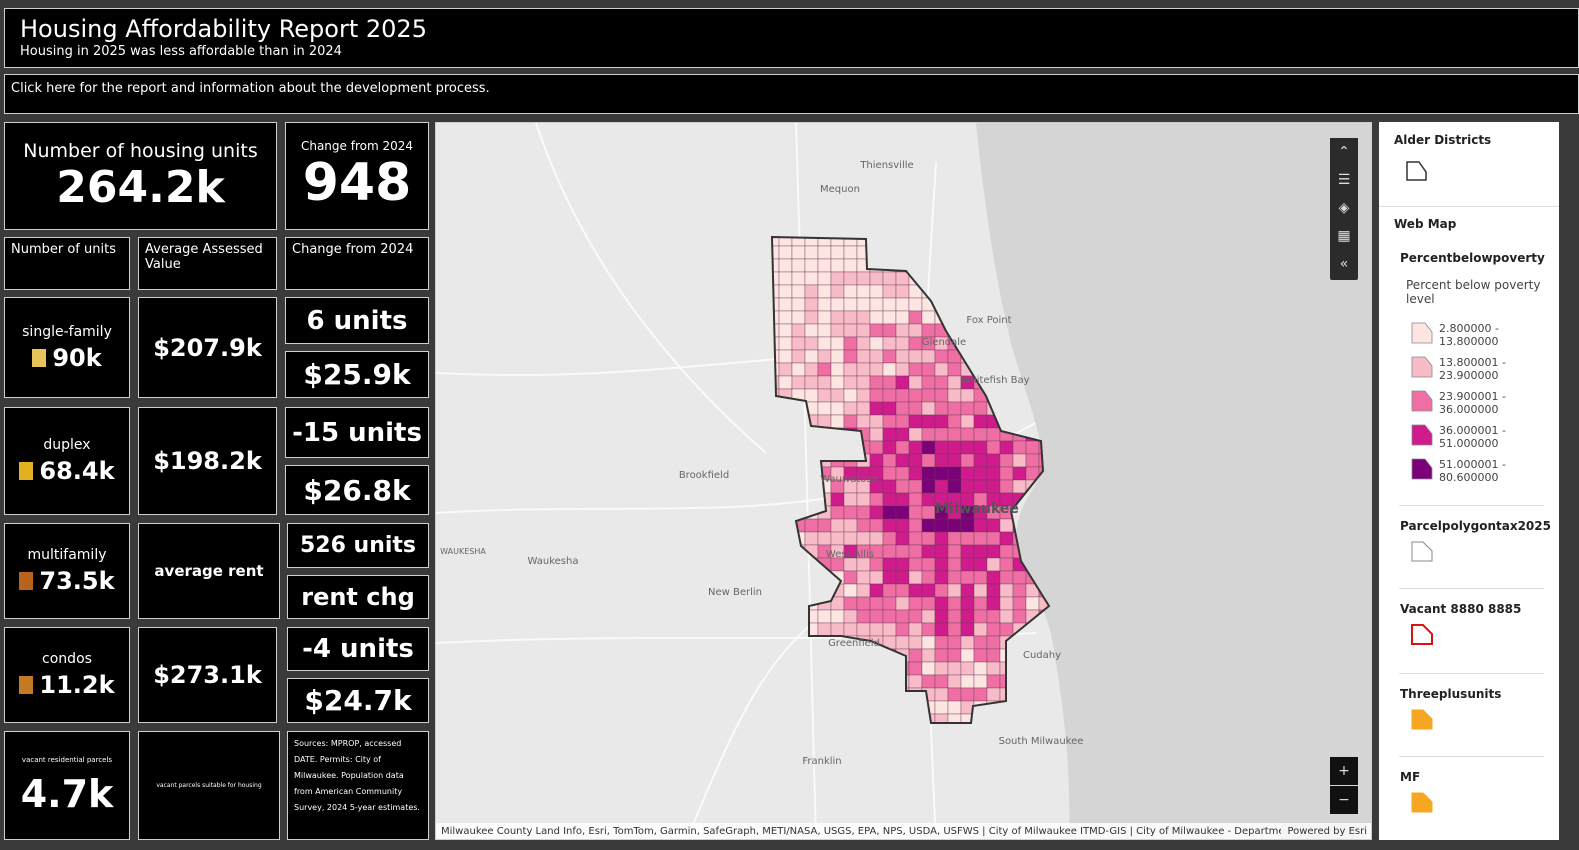 Image resolution: width=1579 pixels, height=850 pixels. Describe the element at coordinates (1344, 236) in the screenshot. I see `qr-button: ▦` at that location.